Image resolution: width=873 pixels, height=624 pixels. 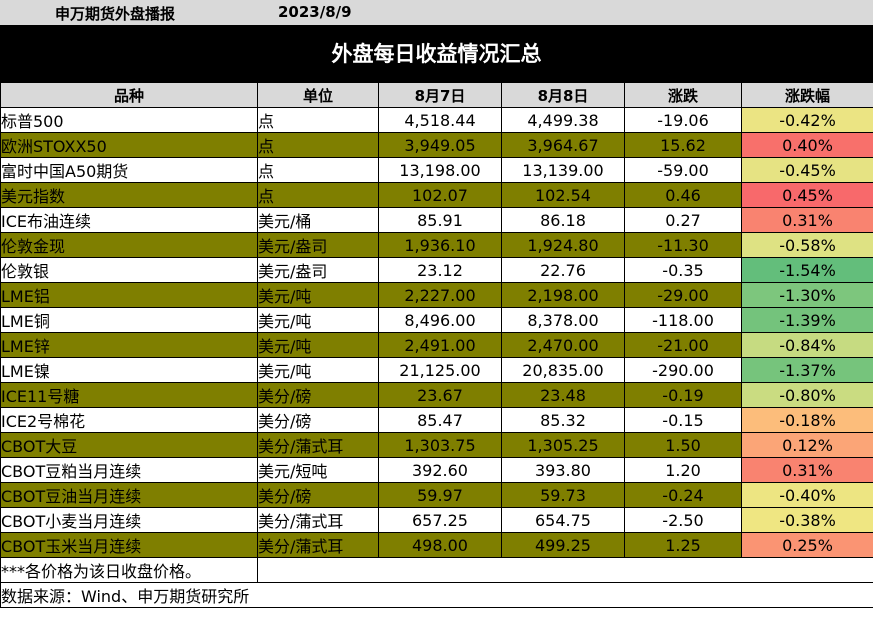 What do you see at coordinates (440, 295) in the screenshot?
I see `aug7-price-cell: 2,227.00` at bounding box center [440, 295].